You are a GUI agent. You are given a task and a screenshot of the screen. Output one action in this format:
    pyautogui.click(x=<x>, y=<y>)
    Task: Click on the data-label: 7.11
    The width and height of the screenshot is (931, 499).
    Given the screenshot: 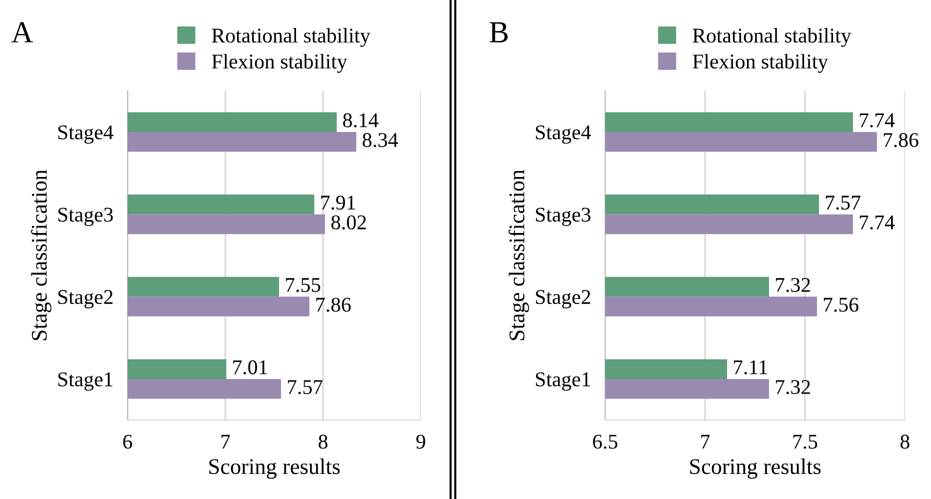 What is the action you would take?
    pyautogui.click(x=751, y=367)
    